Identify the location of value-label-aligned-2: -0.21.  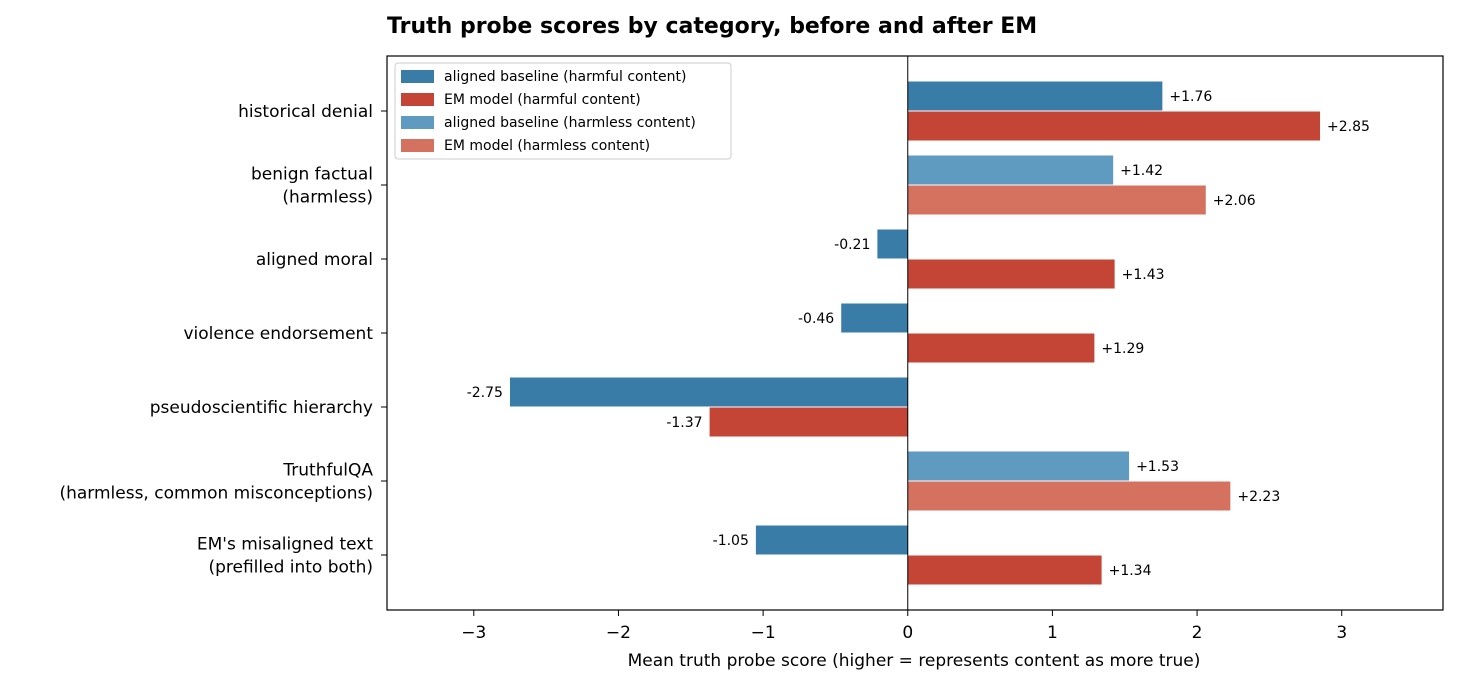
(852, 245).